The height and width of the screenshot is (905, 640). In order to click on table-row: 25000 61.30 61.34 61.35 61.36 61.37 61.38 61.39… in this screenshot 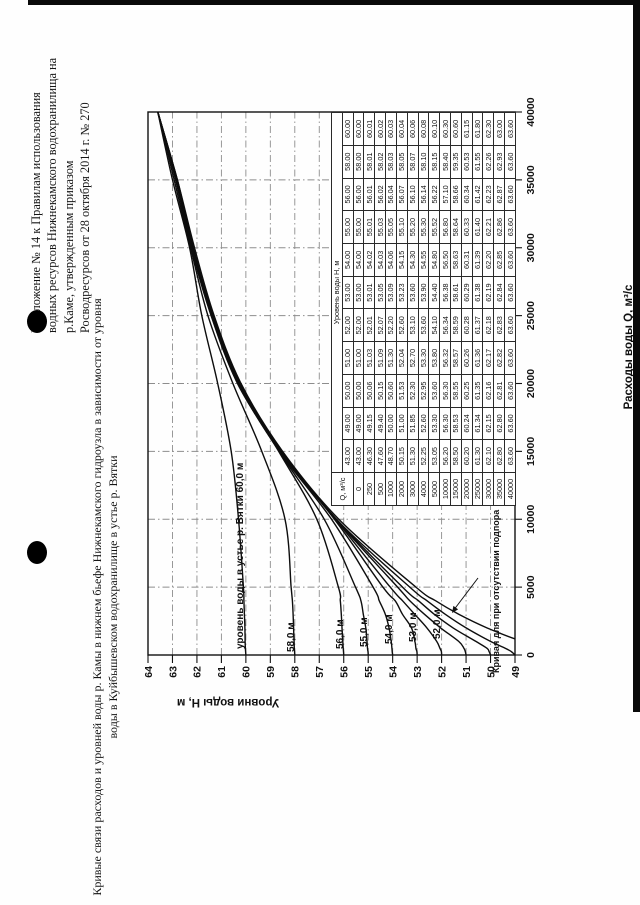, I will do `click(477, 309)`.